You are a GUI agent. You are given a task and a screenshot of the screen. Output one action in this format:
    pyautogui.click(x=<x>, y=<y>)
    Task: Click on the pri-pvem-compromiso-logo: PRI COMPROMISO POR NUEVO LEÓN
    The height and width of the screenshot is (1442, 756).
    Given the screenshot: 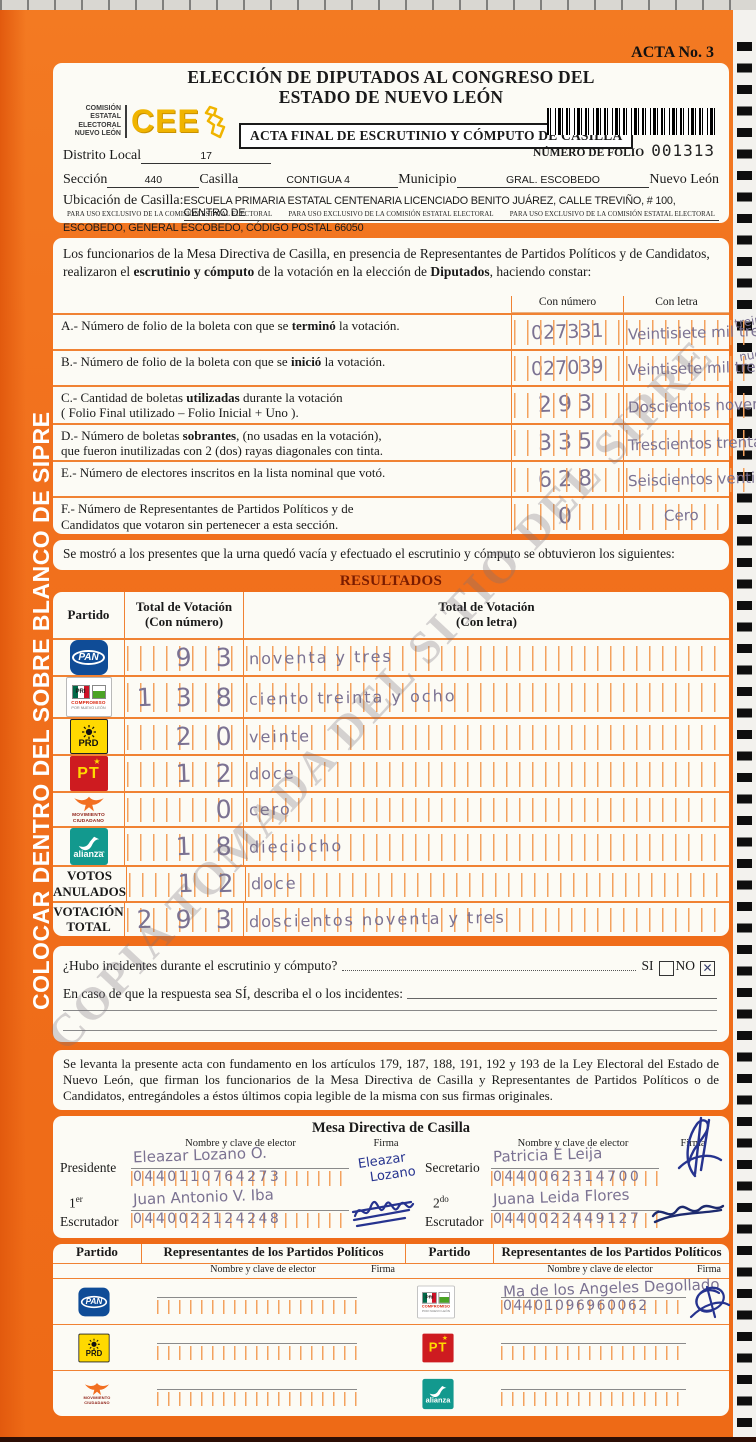 What is the action you would take?
    pyautogui.click(x=88, y=697)
    